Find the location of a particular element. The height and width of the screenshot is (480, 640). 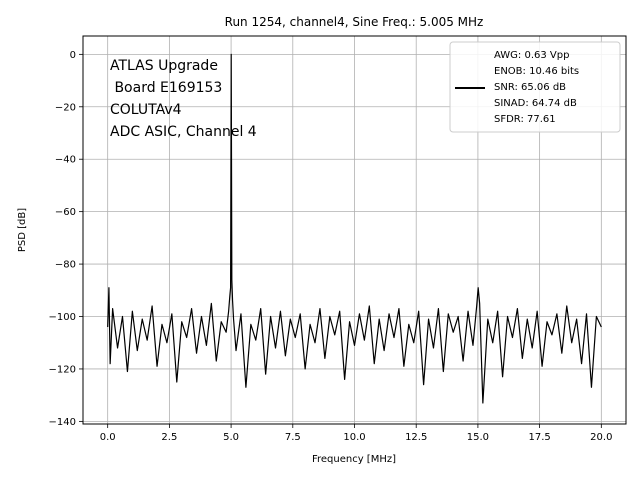

legend-entry: AWG: 0.63 Vpp is located at coordinates (531, 55).